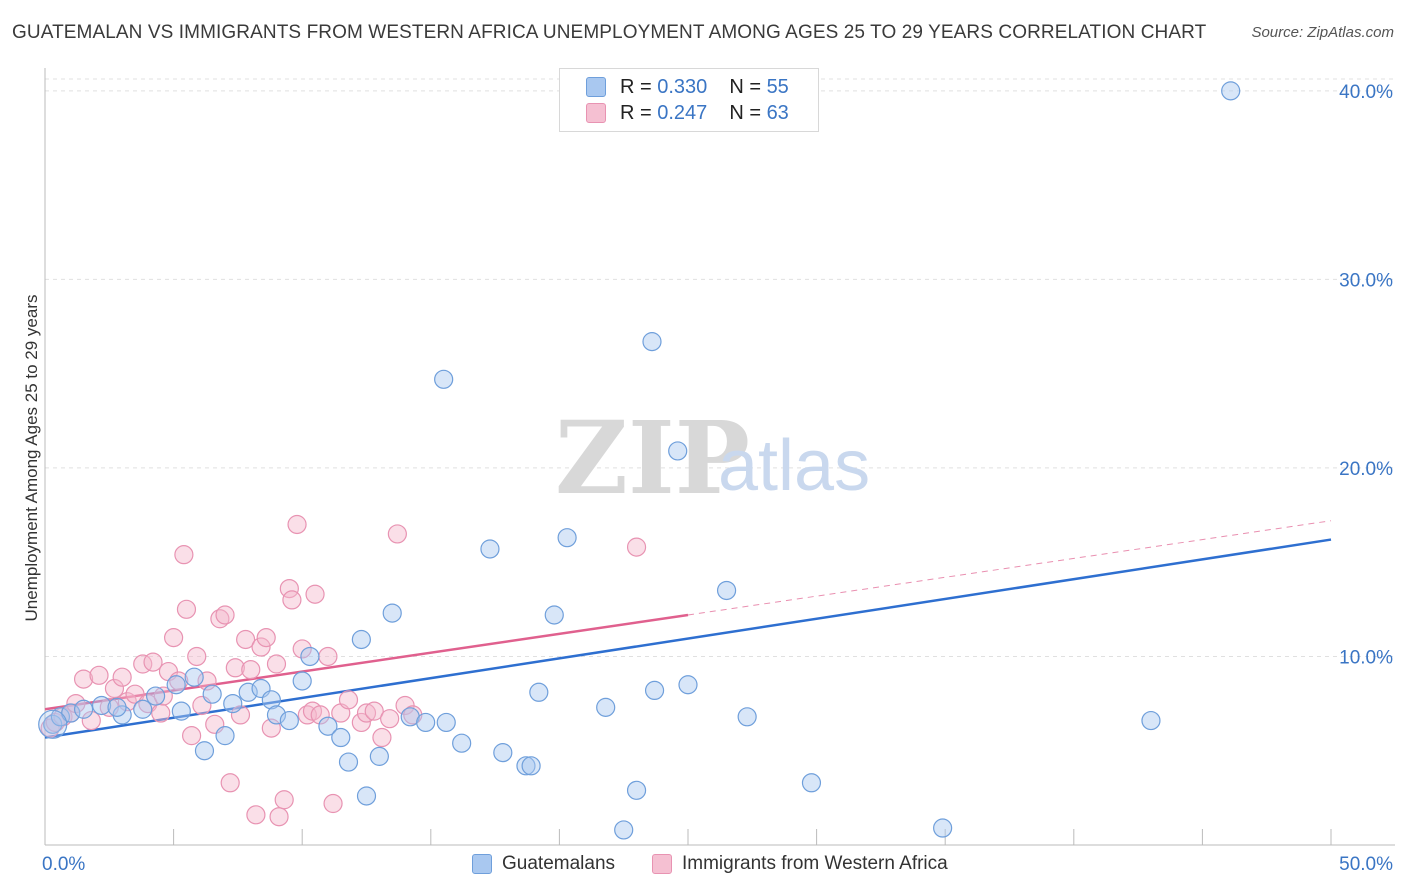  What do you see at coordinates (1366, 280) in the screenshot?
I see `y-tick-label: 30.0%` at bounding box center [1366, 280].